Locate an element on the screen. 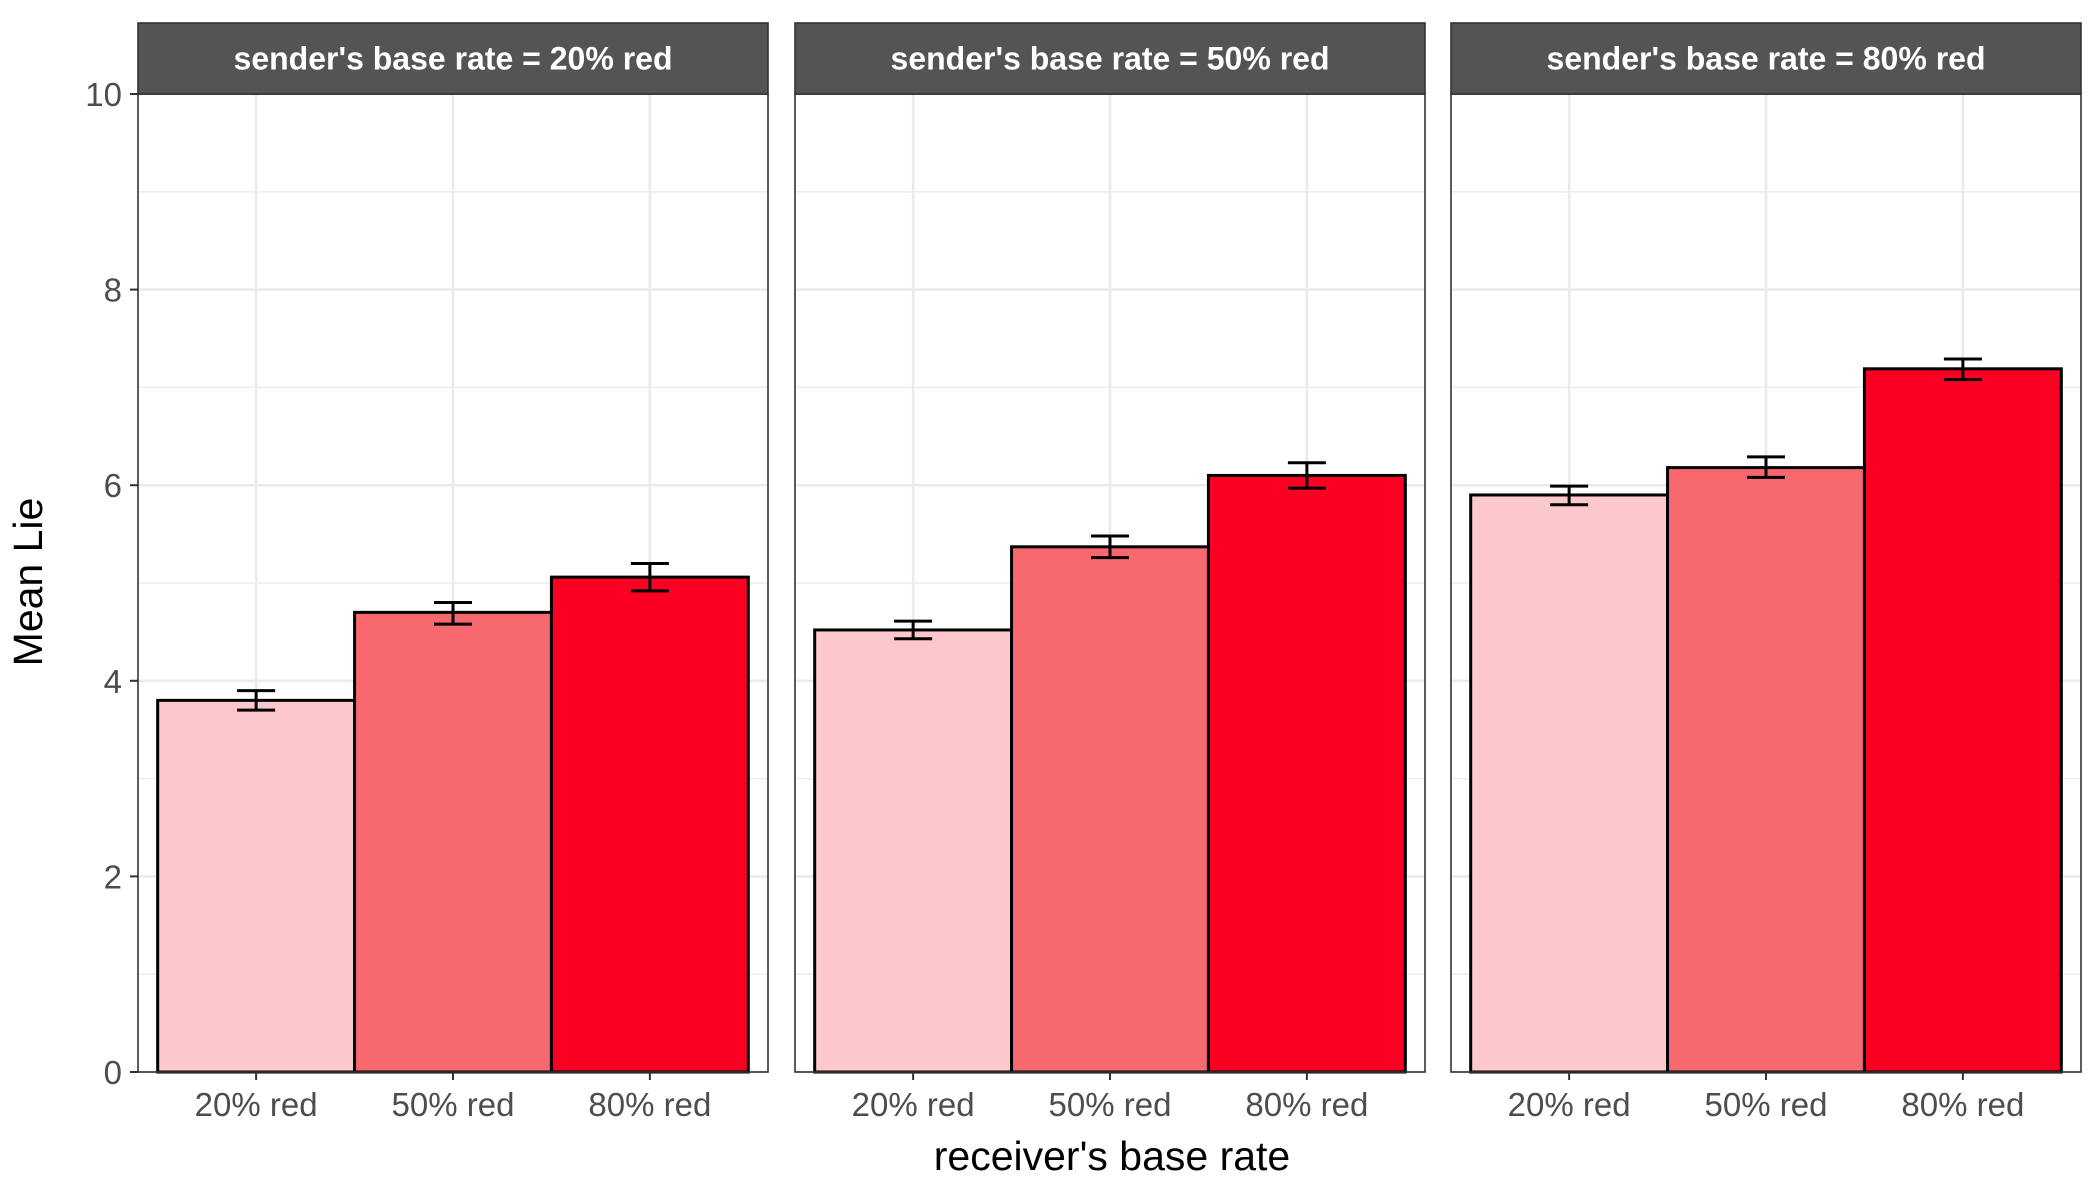 This screenshot has height=1200, width=2100. y-tick-label: 8 is located at coordinates (113, 290).